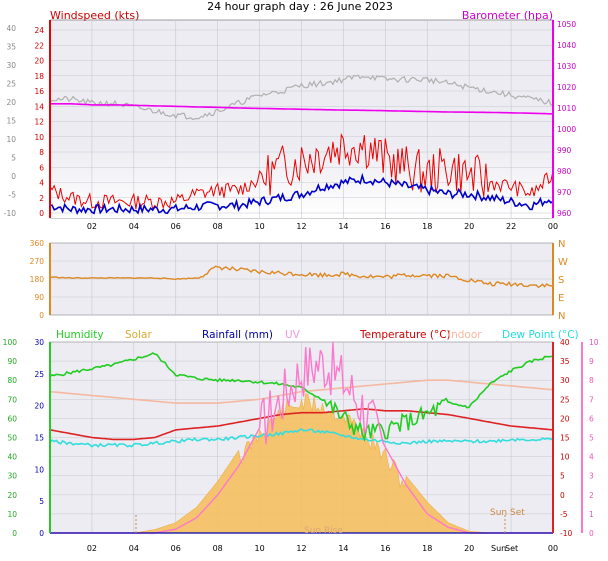 The image size is (608, 561). What do you see at coordinates (566, 129) in the screenshot?
I see `baro-ytick: 1000` at bounding box center [566, 129].